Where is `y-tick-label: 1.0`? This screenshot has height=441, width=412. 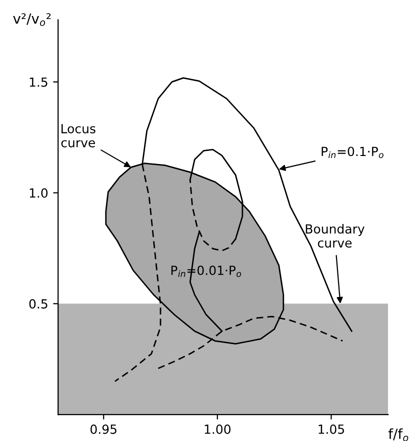 y-tick-label: 1.0 is located at coordinates (39, 193).